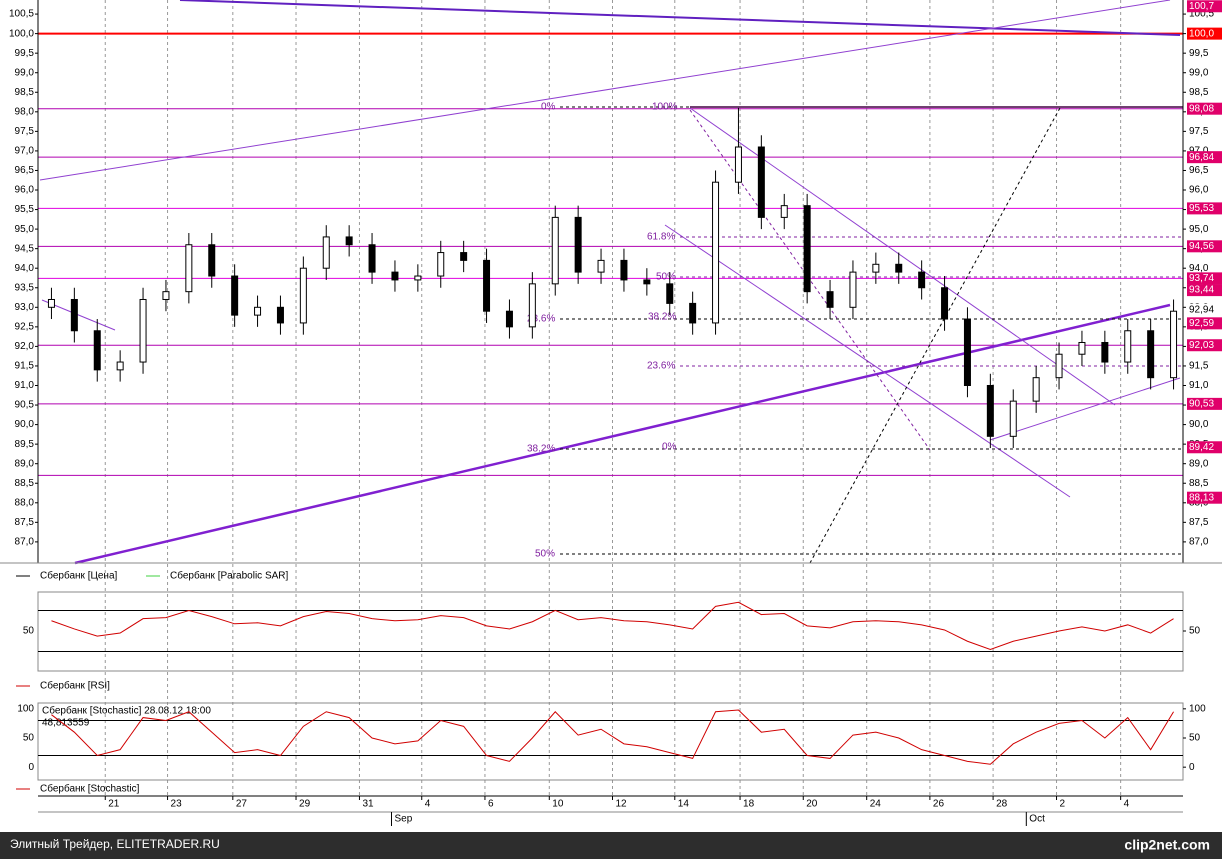 The image size is (1222, 859). Describe the element at coordinates (25, 444) in the screenshot. I see `y-tick-label: 89,5` at that location.